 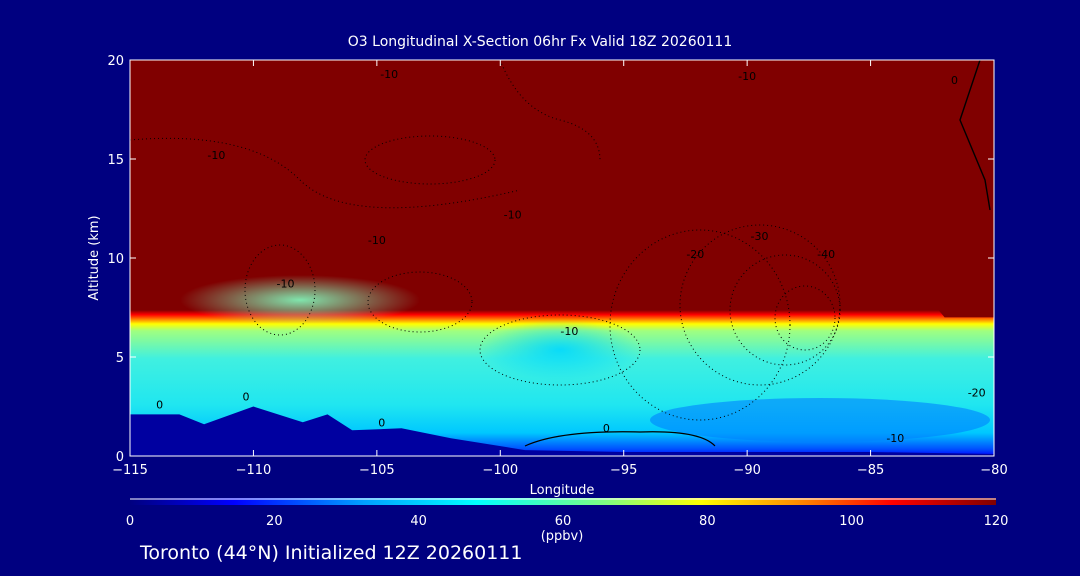 I want to click on terrain, so click(x=562, y=431).